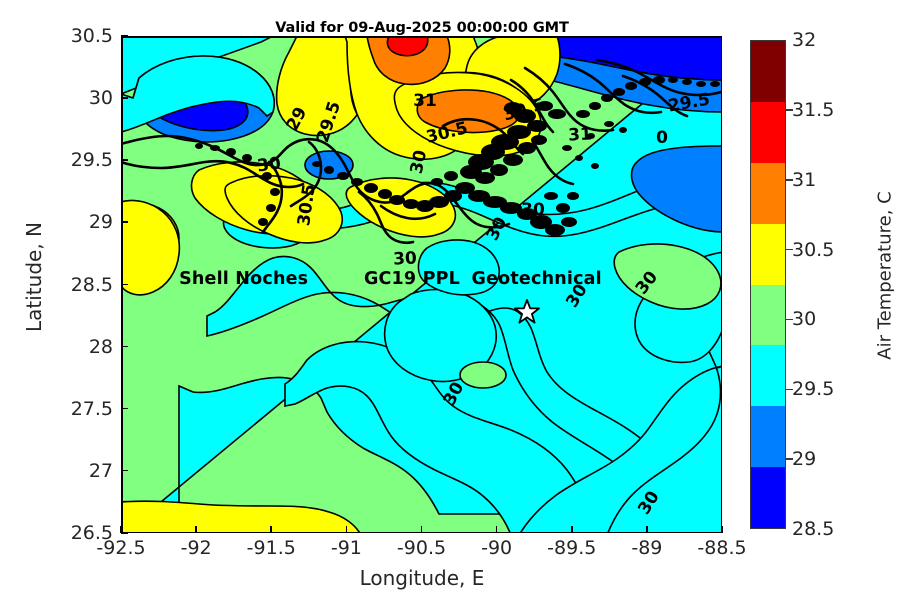 The width and height of the screenshot is (900, 600). Describe the element at coordinates (722, 548) in the screenshot. I see `x-tick-label: -88.5` at that location.